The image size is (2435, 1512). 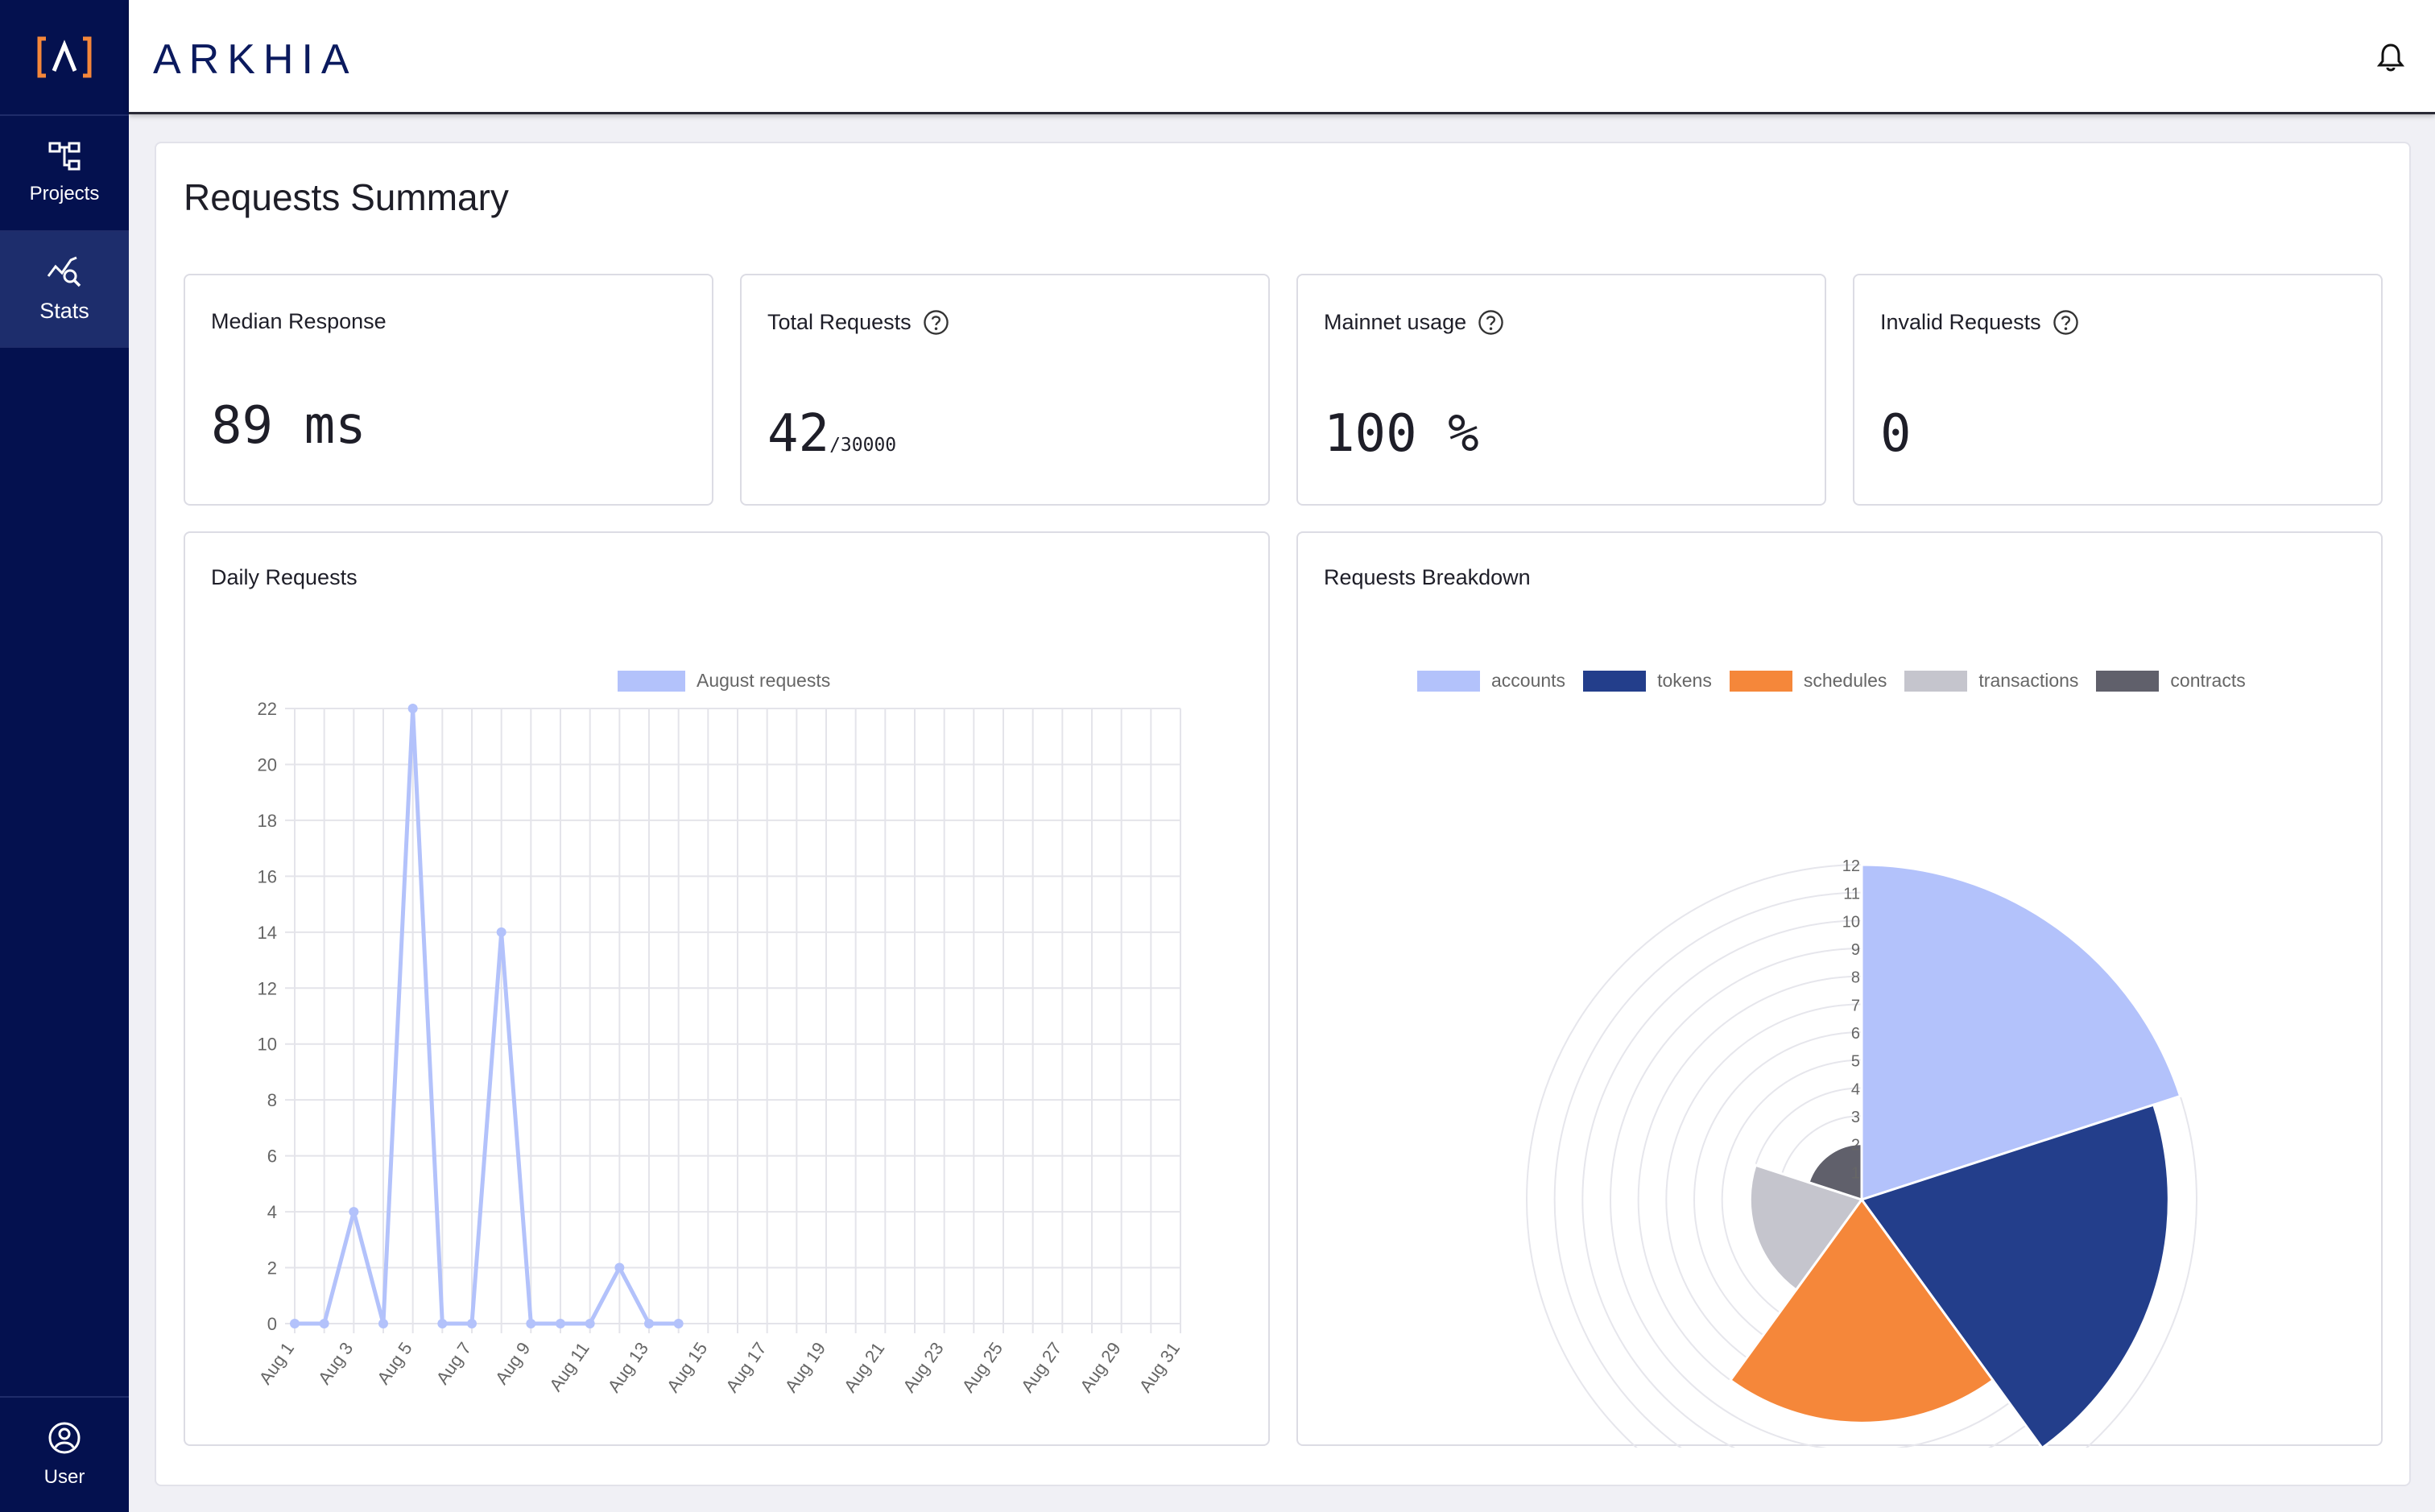 What do you see at coordinates (272, 1268) in the screenshot?
I see `y-tick-label: 2` at bounding box center [272, 1268].